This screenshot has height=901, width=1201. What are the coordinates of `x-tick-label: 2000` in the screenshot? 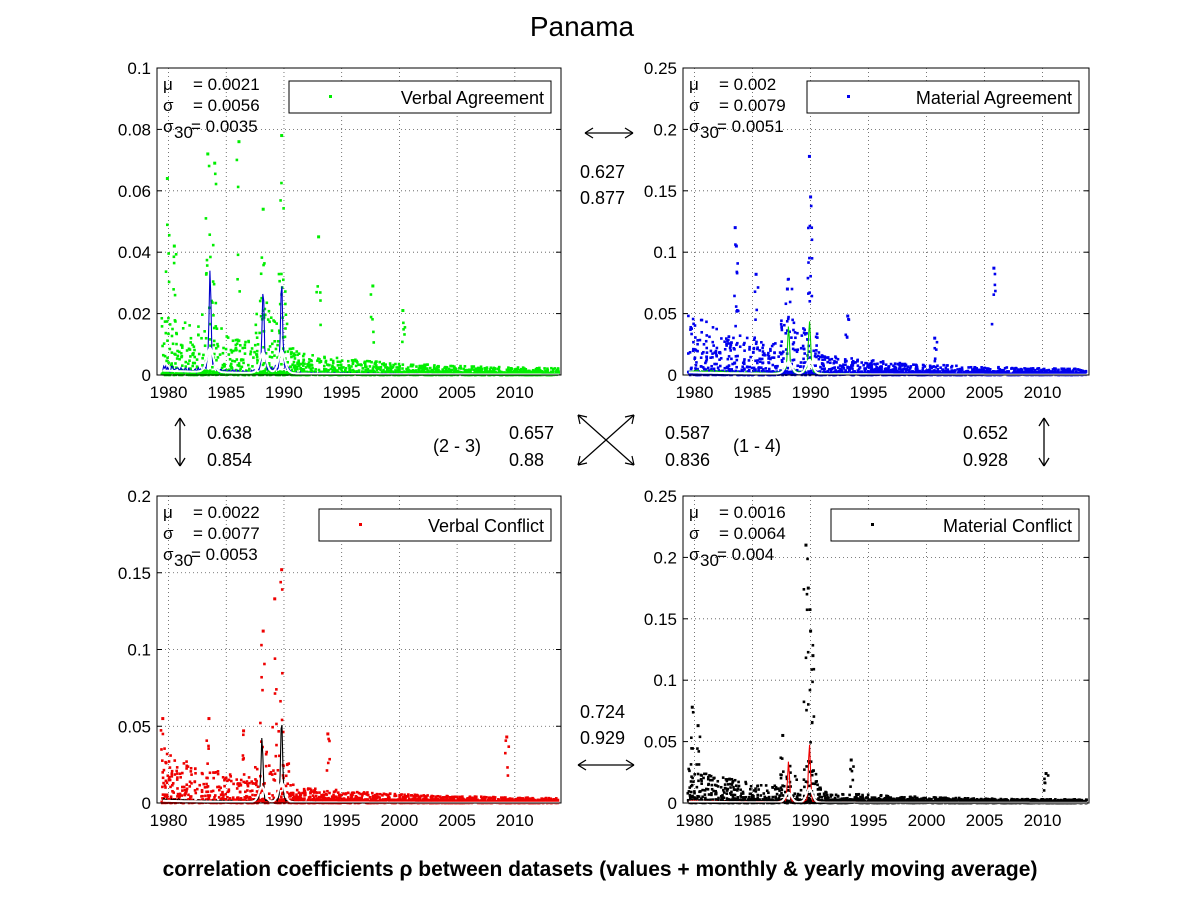 It's located at (399, 392).